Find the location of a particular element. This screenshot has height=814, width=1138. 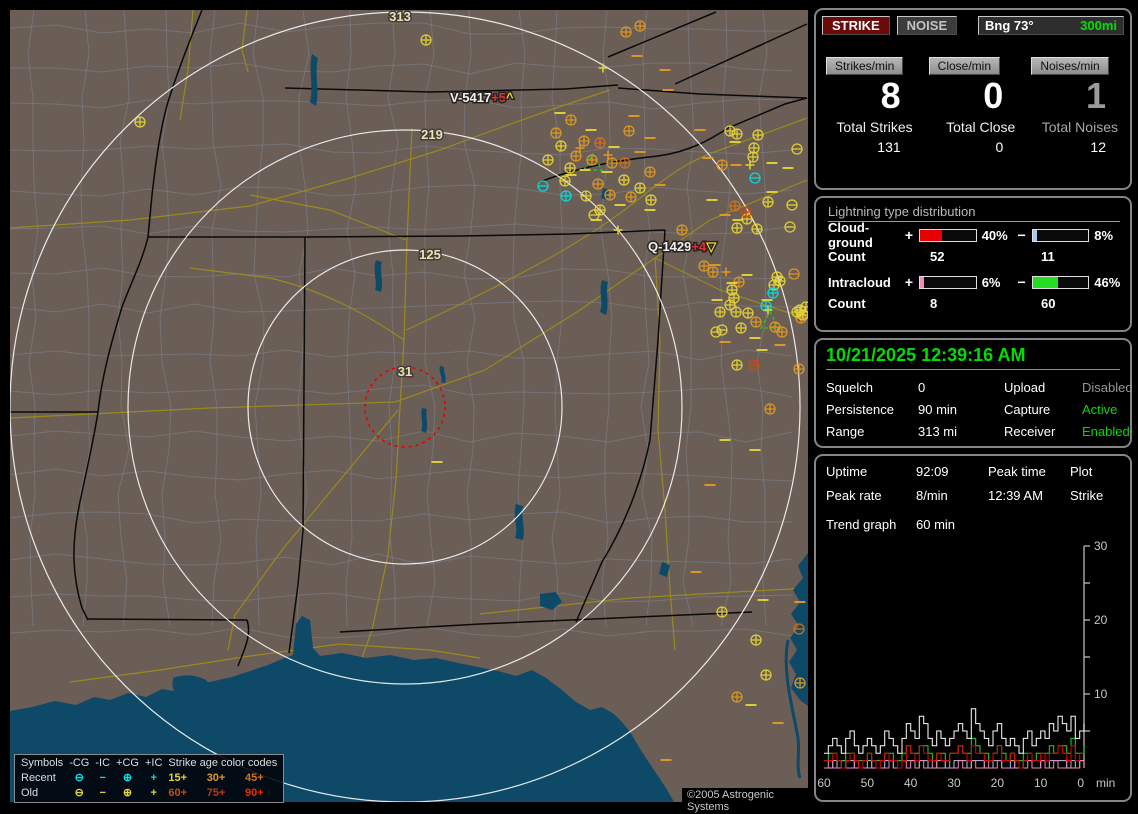

strike-button: STRIKE is located at coordinates (856, 25).